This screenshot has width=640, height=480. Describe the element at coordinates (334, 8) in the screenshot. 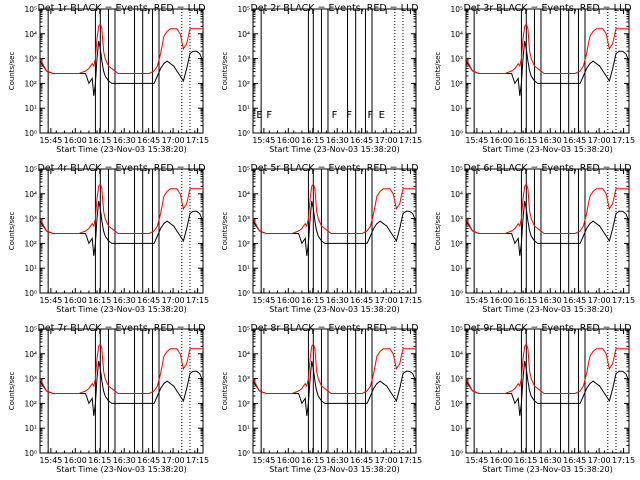

I see `panel-title: Det 2r BLACK = Events, RED = LLD` at that location.